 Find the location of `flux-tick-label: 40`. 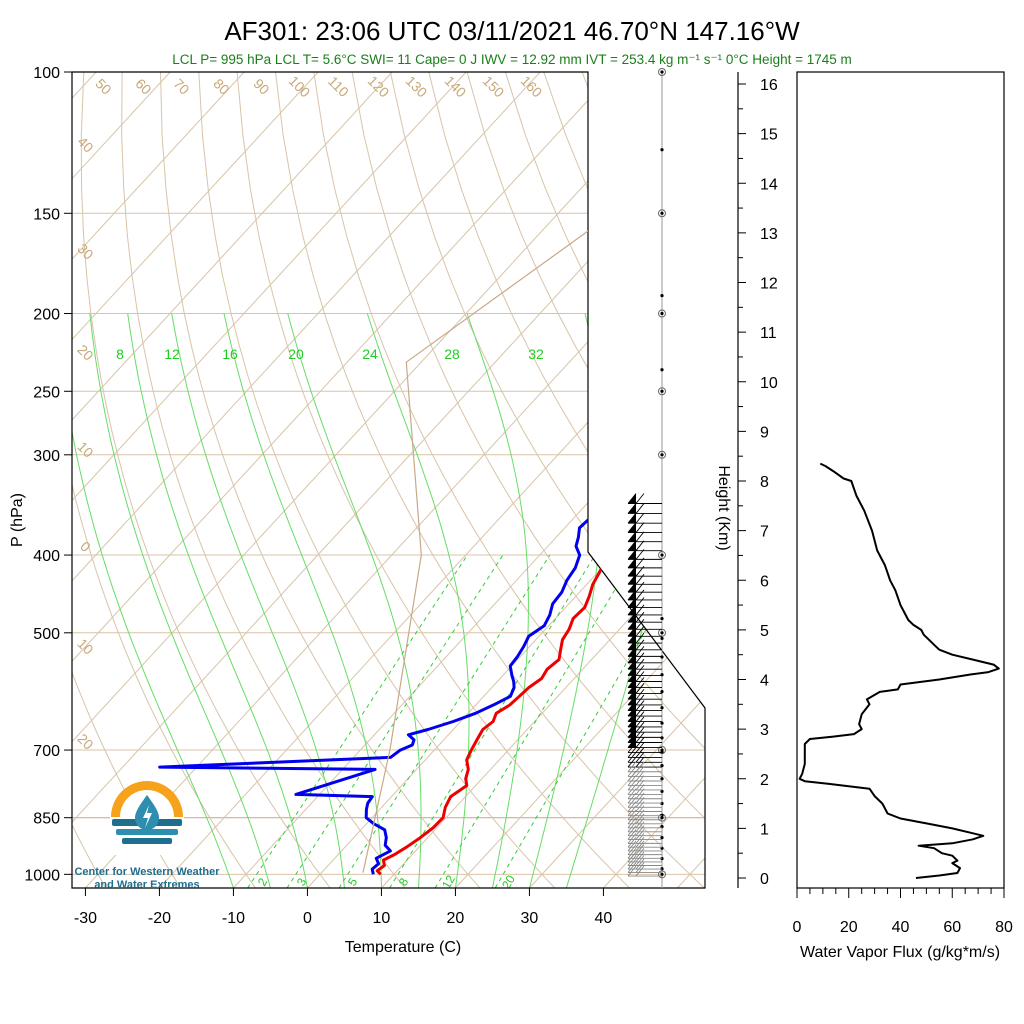

flux-tick-label: 40 is located at coordinates (901, 927).